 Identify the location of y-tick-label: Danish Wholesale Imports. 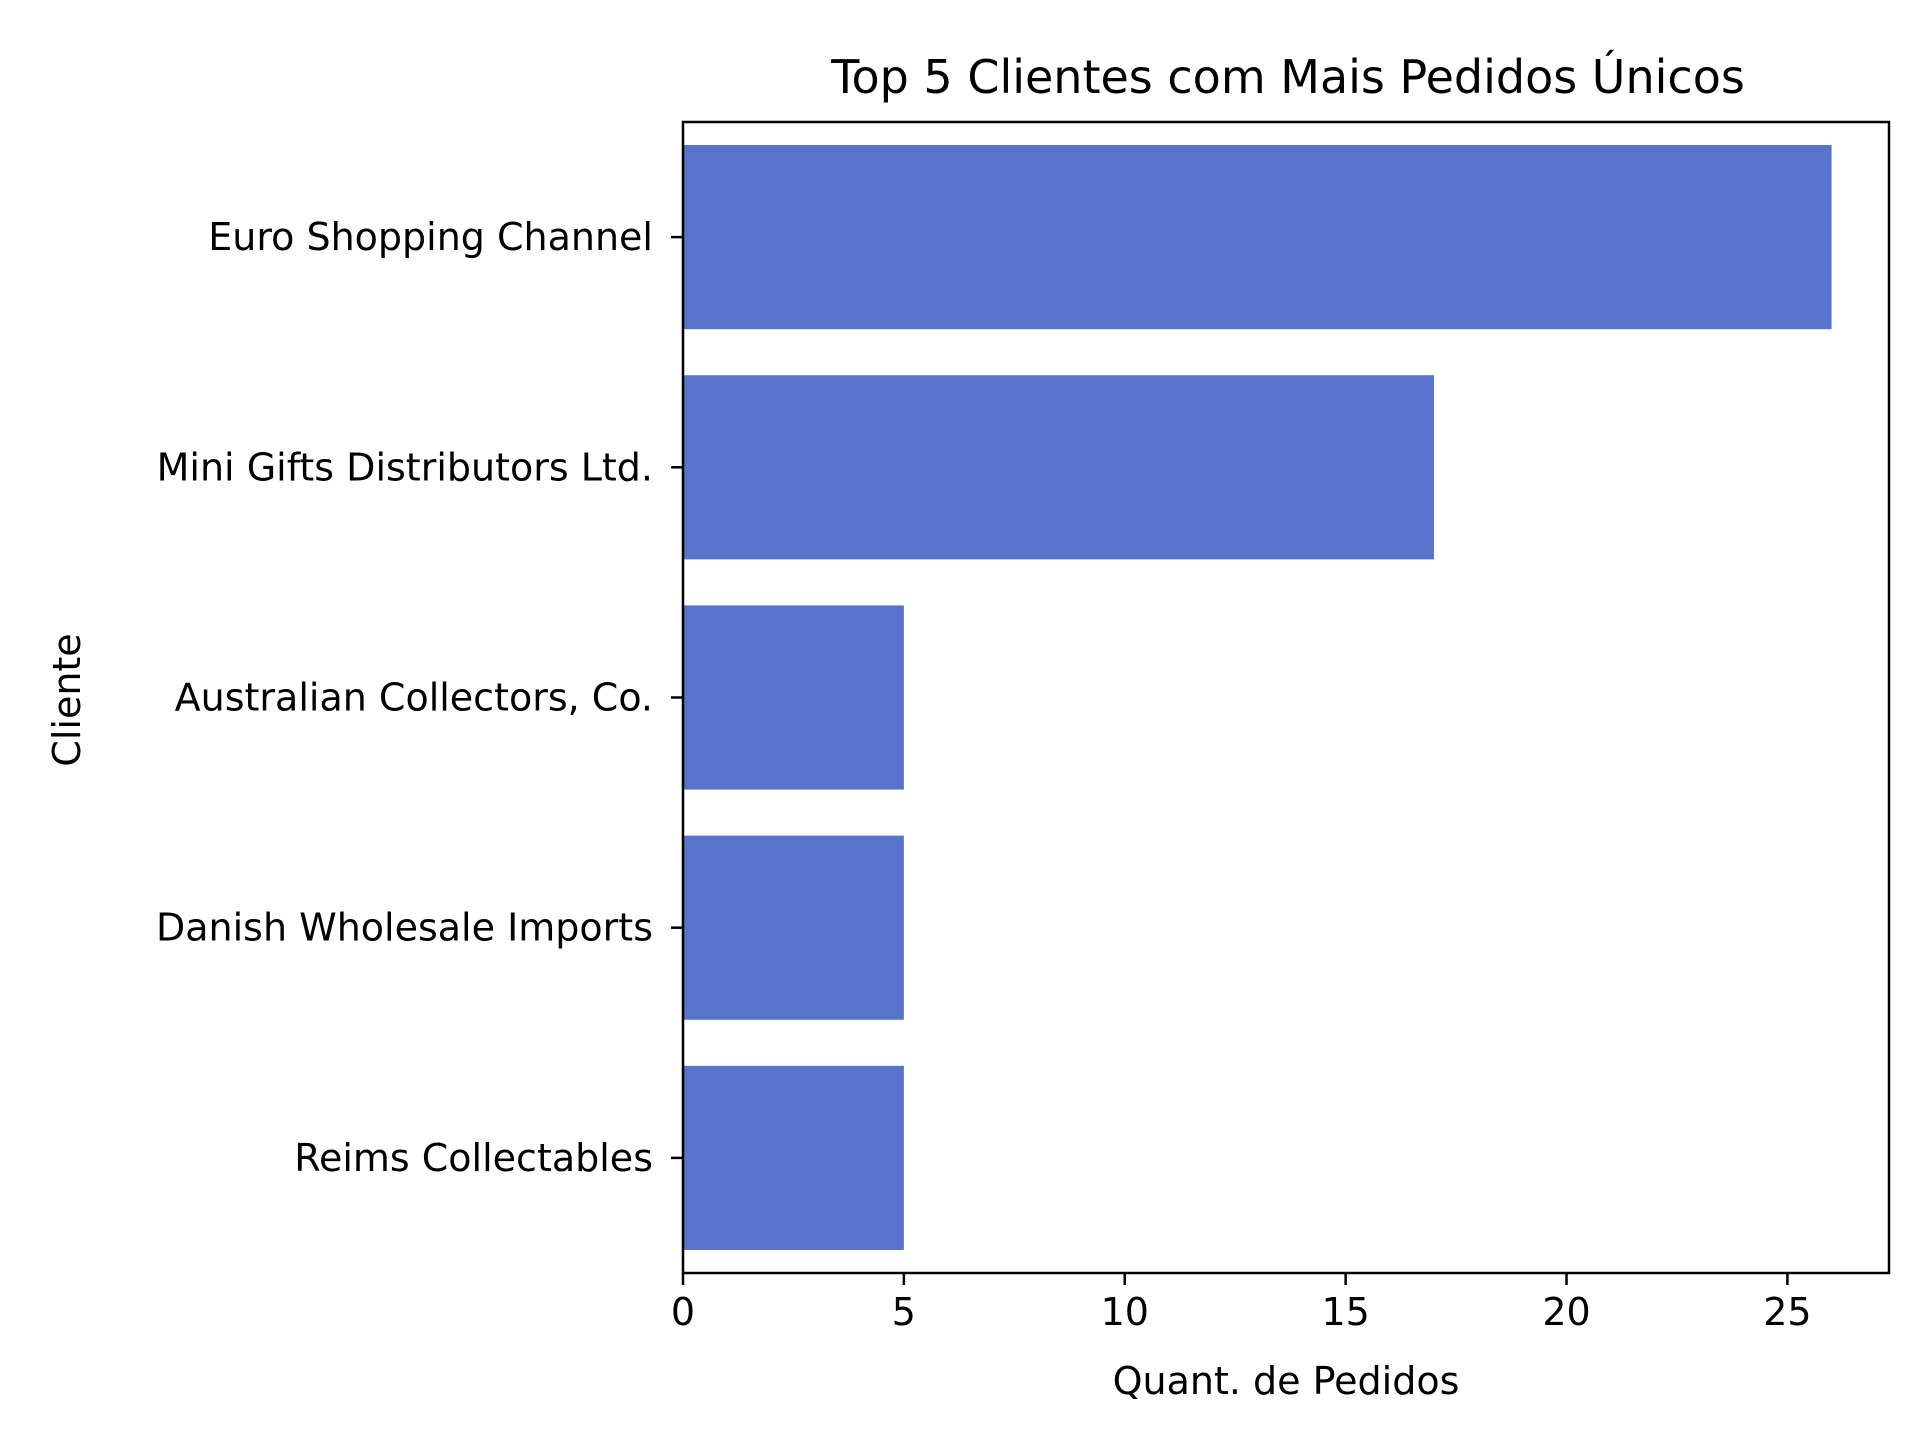
(404, 928).